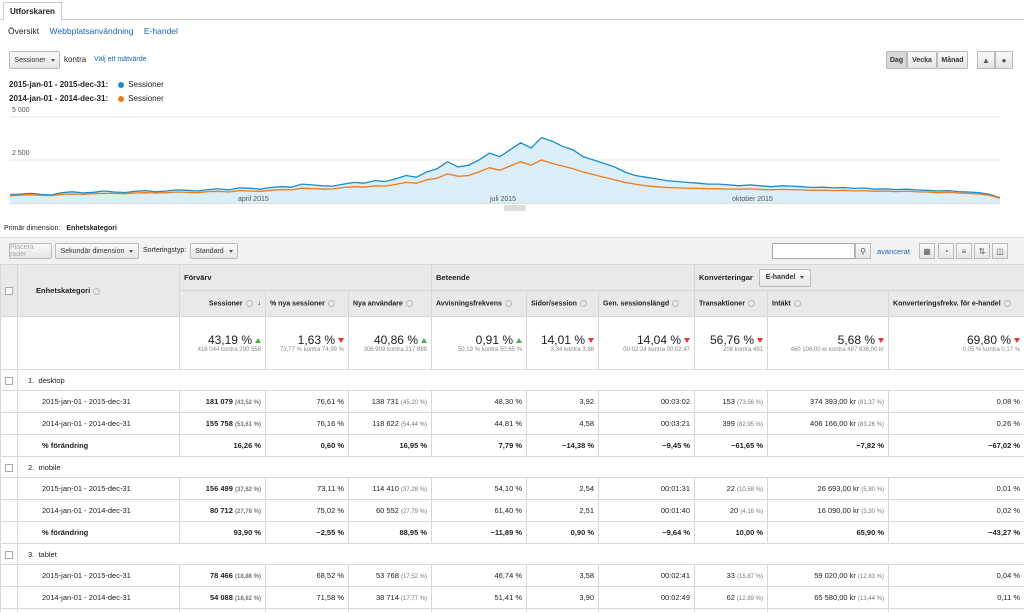  Describe the element at coordinates (24, 31) in the screenshot. I see `subnav-overview: Översikt` at that location.